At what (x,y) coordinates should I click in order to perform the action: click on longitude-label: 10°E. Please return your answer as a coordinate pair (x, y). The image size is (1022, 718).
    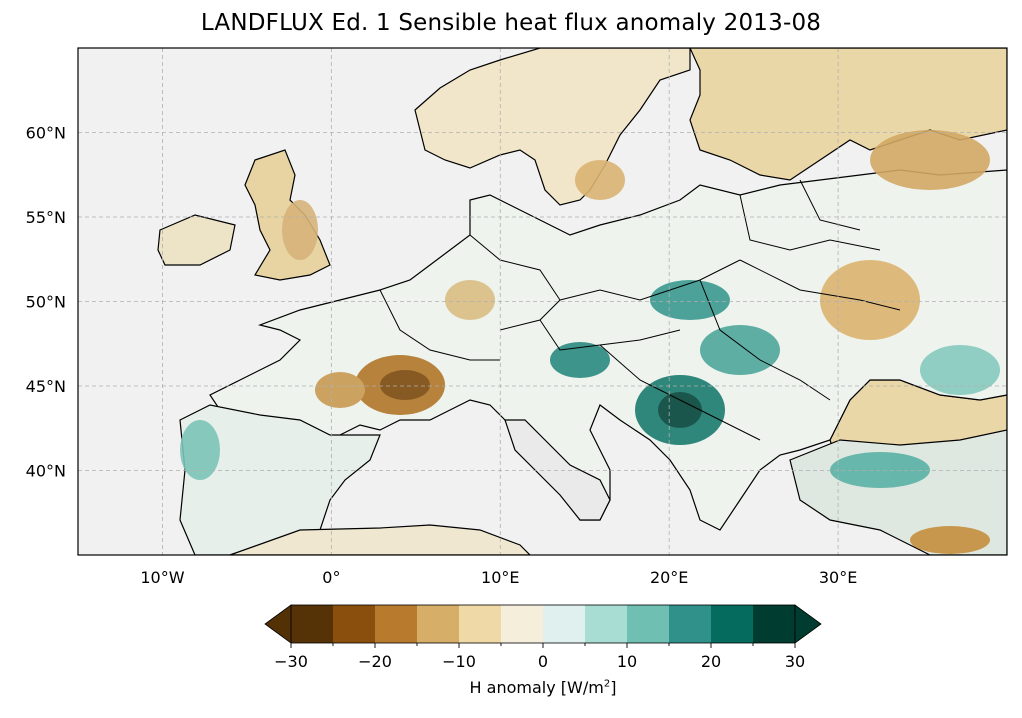
    Looking at the image, I should click on (500, 577).